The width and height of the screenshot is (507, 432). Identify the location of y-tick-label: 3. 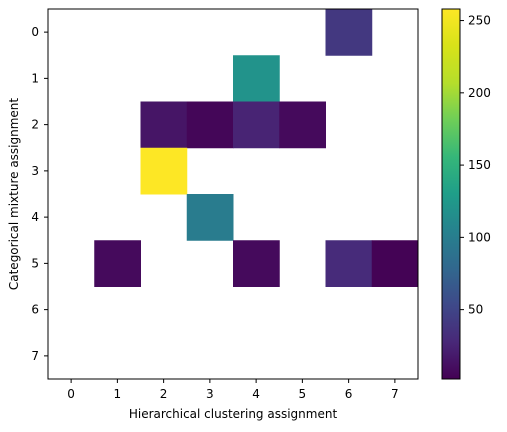
(35, 171).